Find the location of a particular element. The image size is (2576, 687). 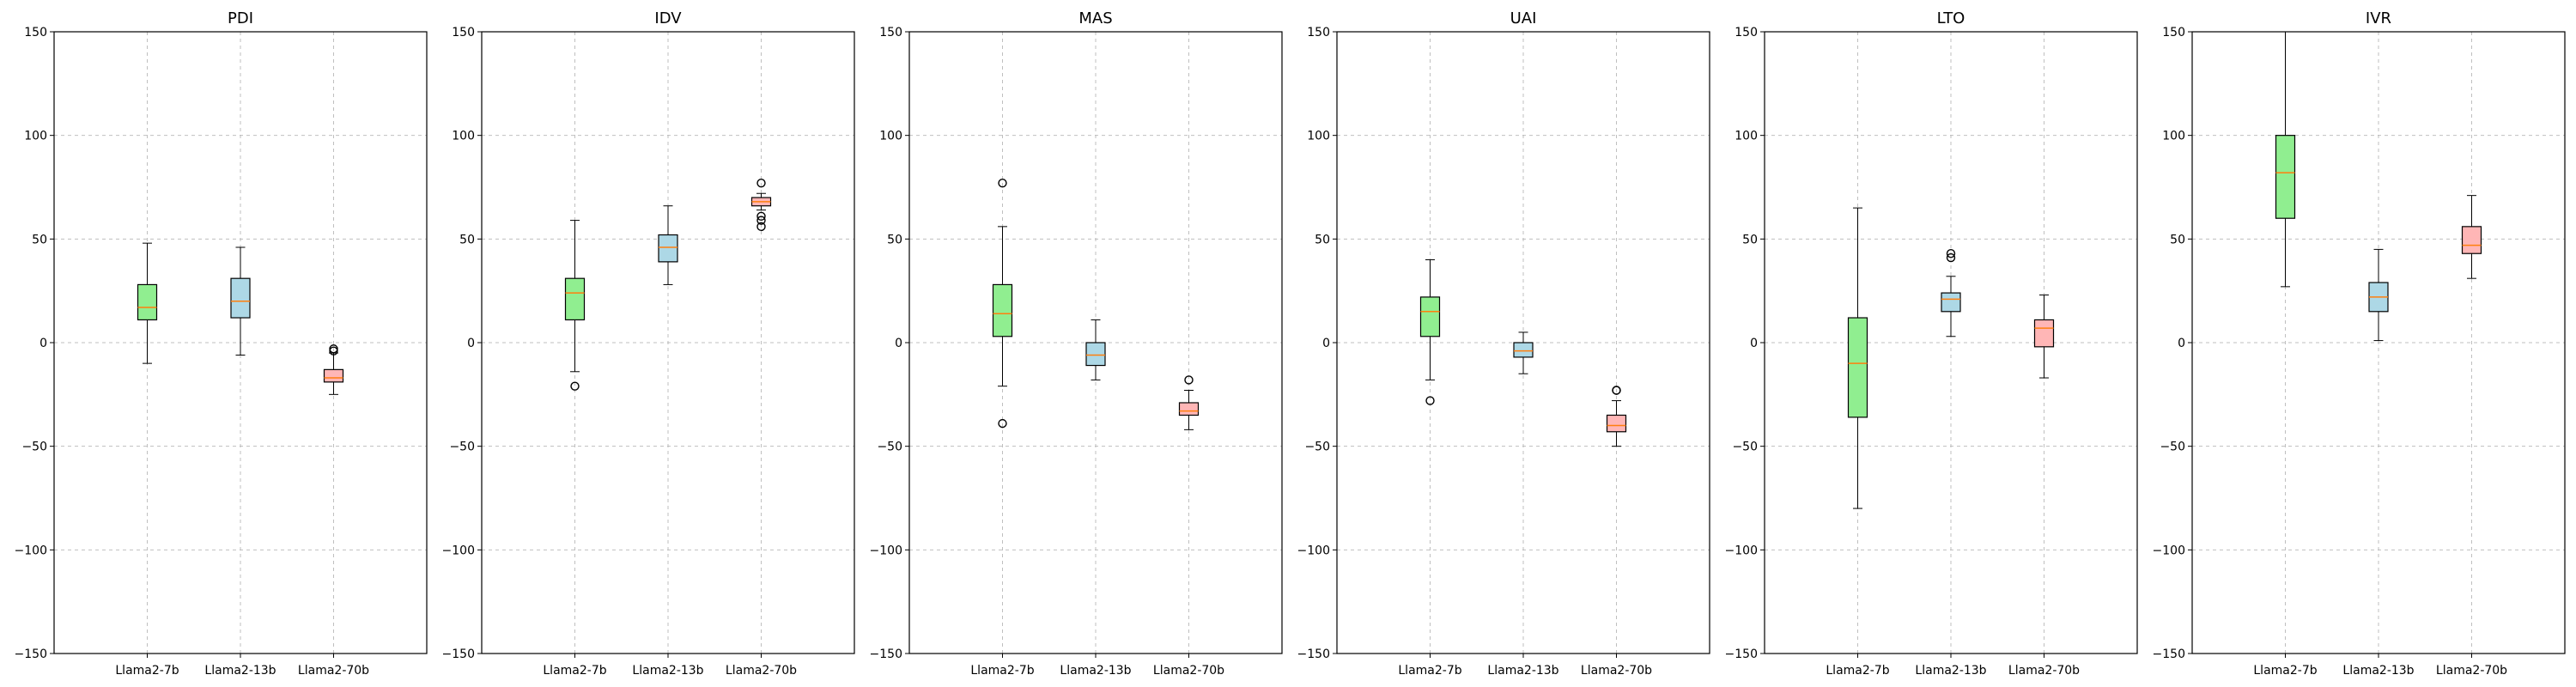

subplot-title: IDV is located at coordinates (668, 18).